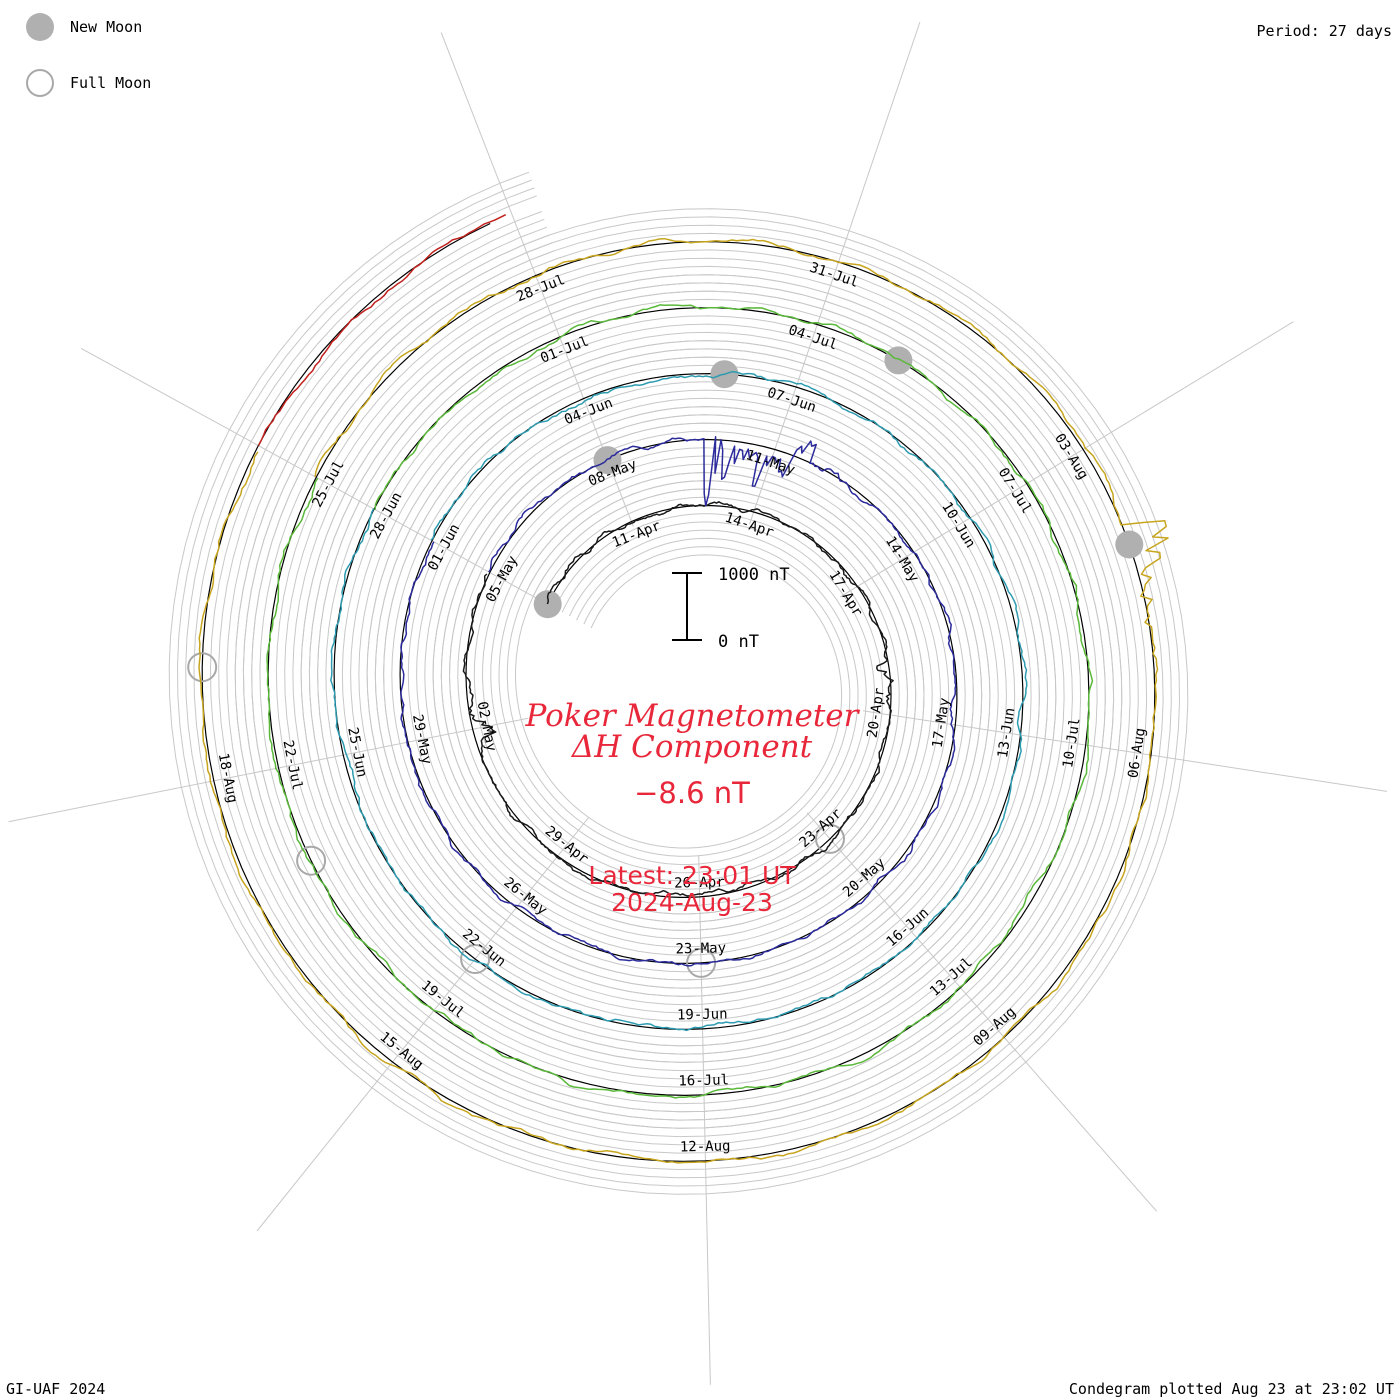  I want to click on legend-new-moon: New Moon, so click(88, 27).